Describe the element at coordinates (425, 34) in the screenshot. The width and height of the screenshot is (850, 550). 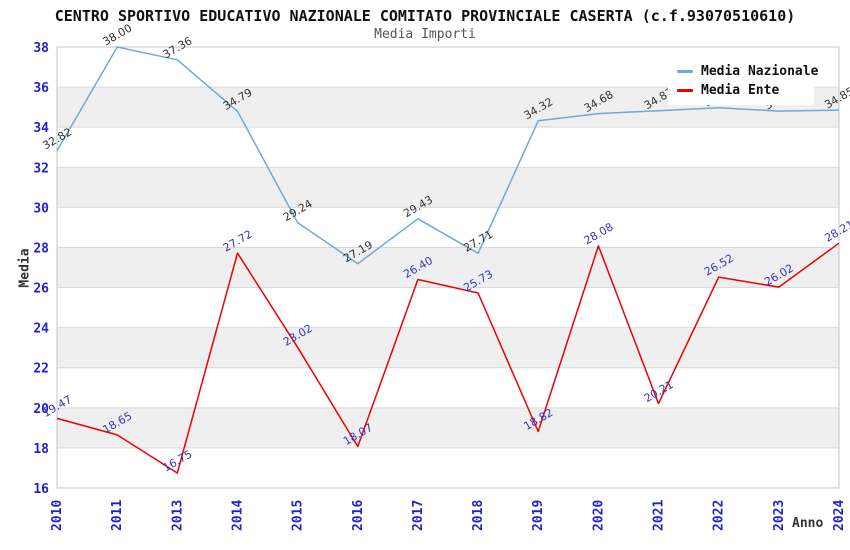
I see `chart-subtitle: Media Importi` at that location.